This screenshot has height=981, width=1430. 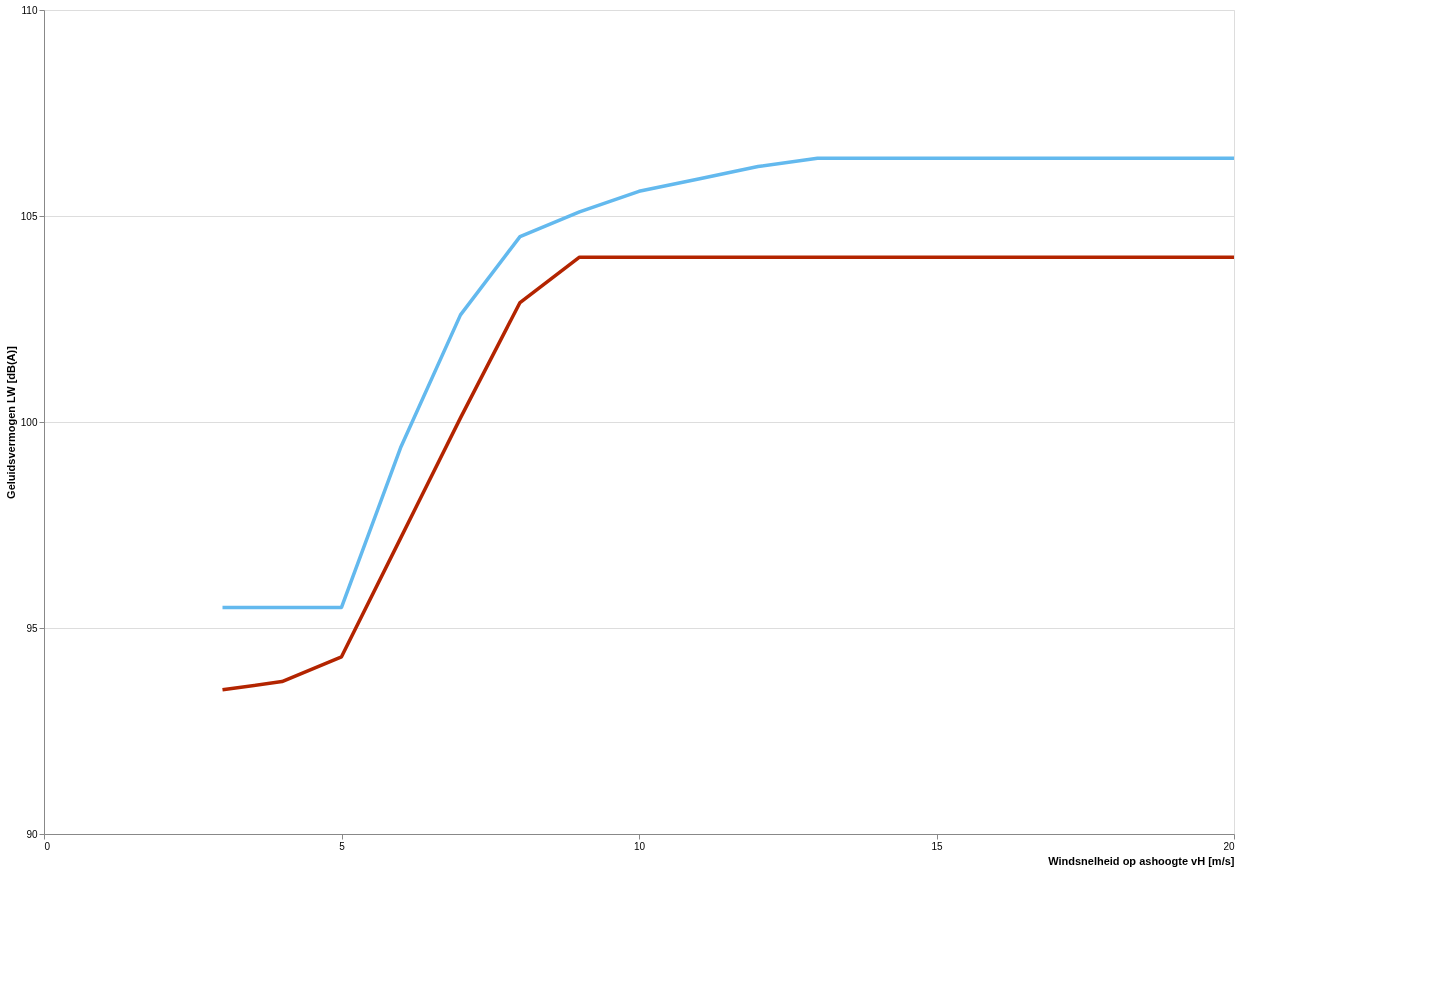 I want to click on y-tick-label: 95, so click(x=32, y=628).